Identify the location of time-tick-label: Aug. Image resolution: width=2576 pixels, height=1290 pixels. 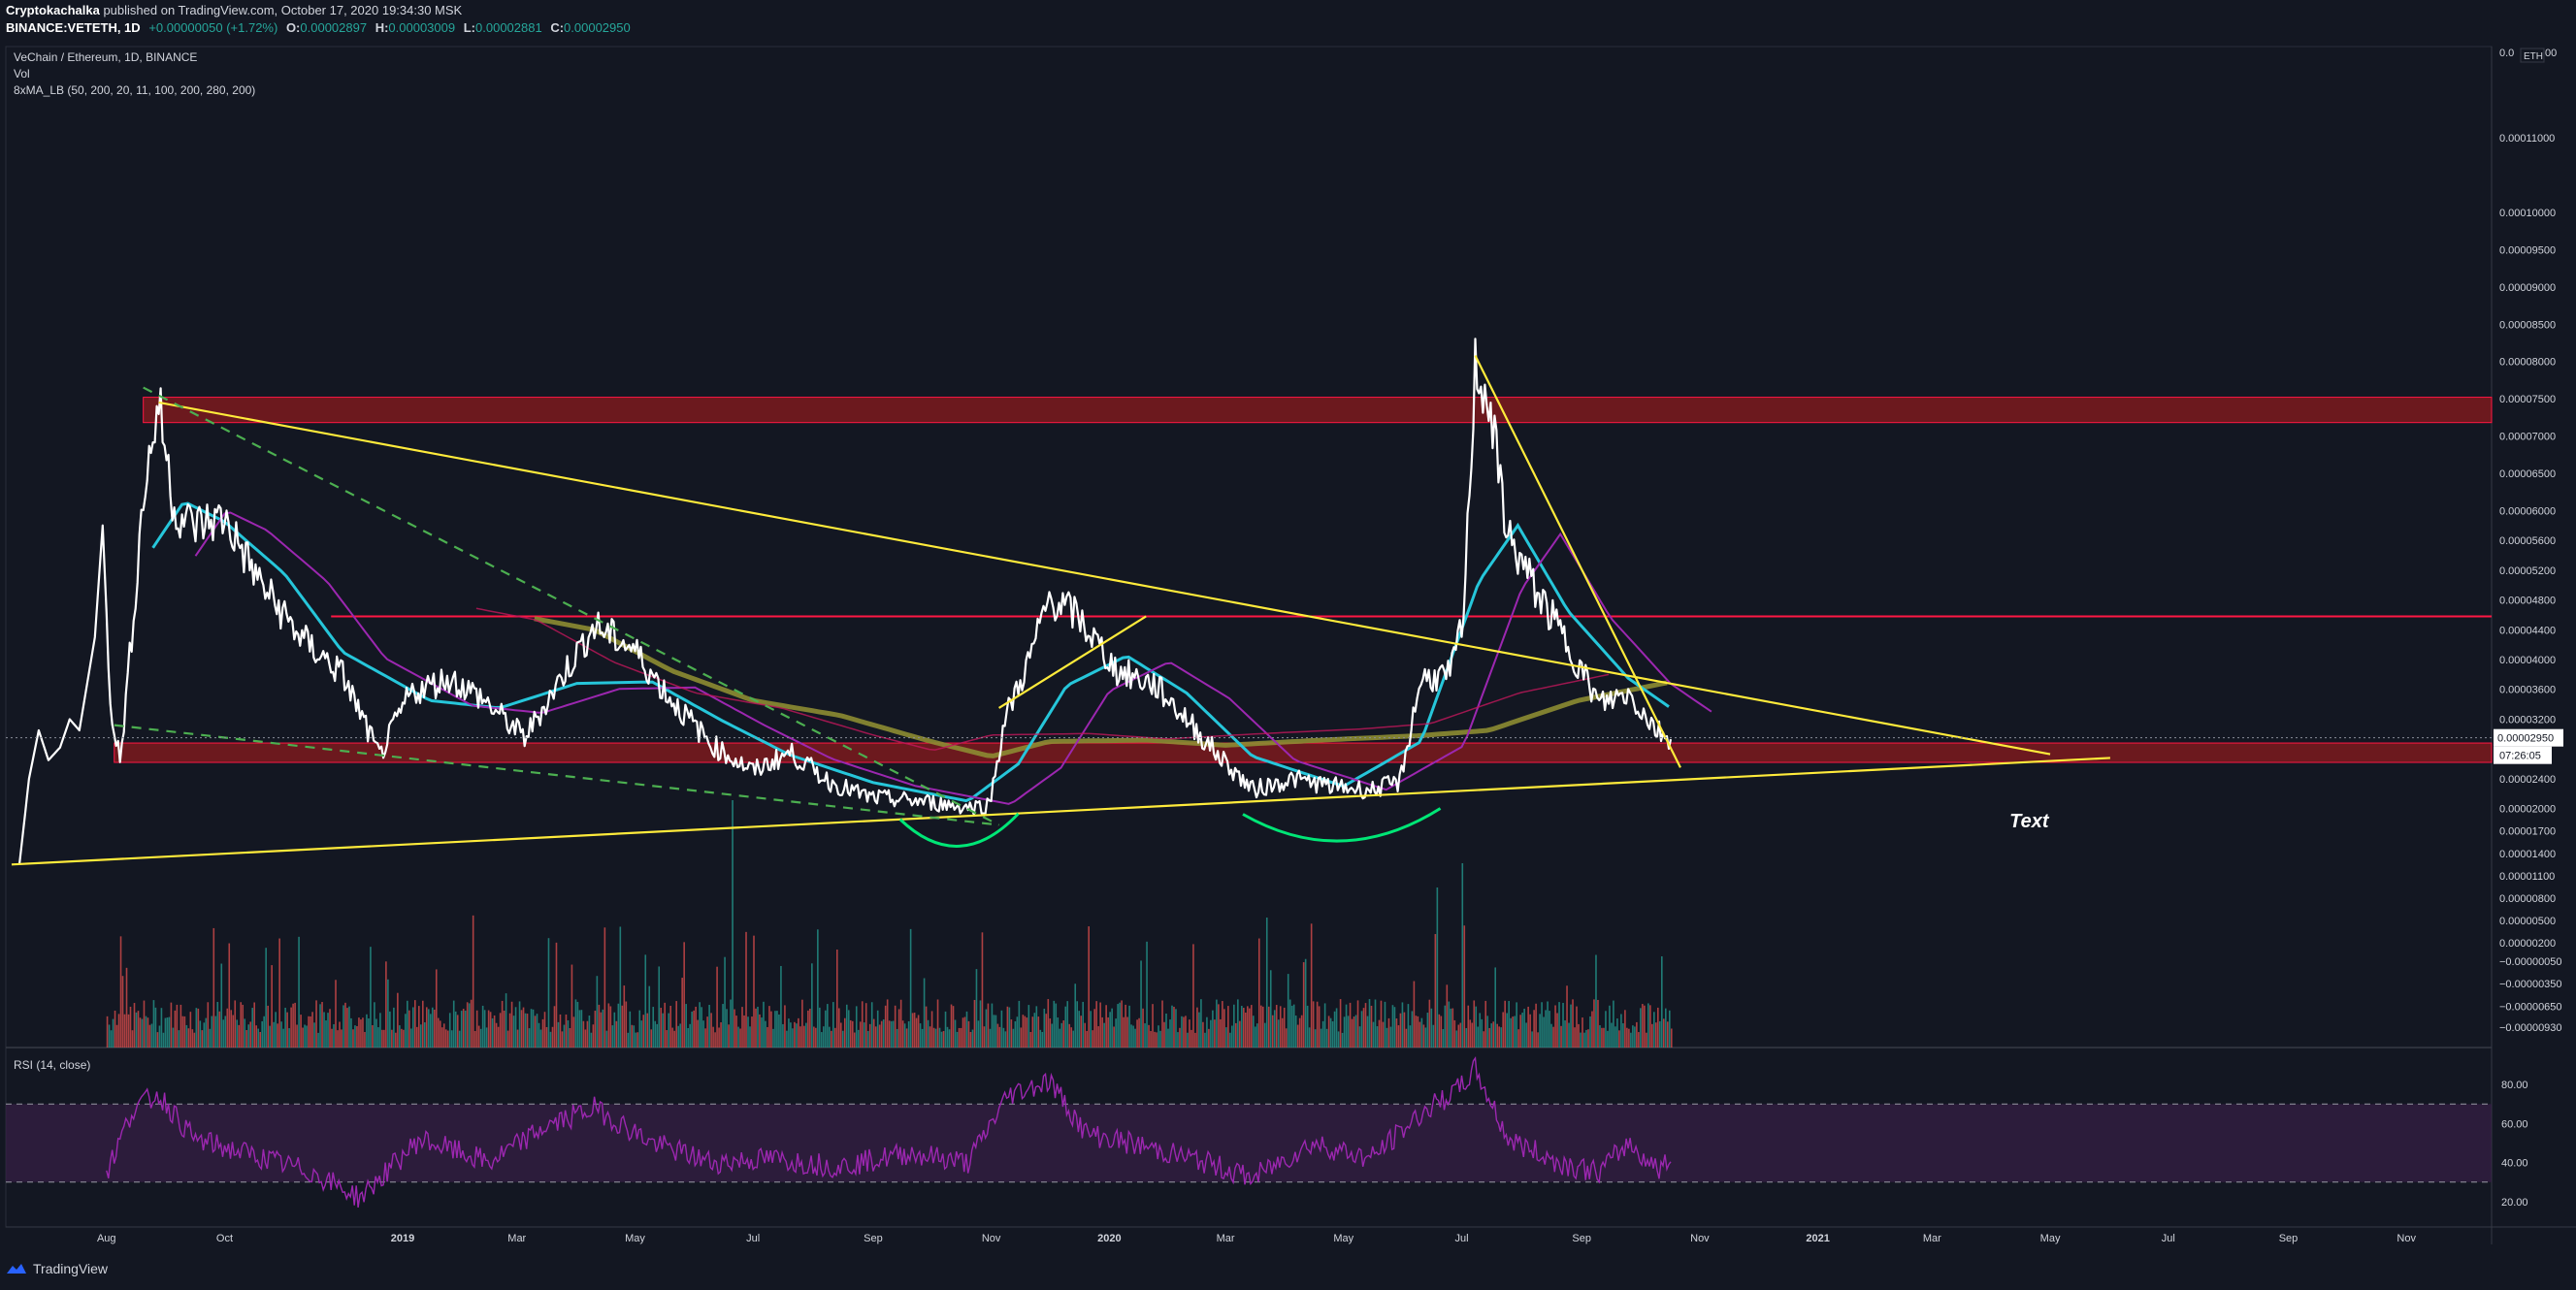
(106, 1239).